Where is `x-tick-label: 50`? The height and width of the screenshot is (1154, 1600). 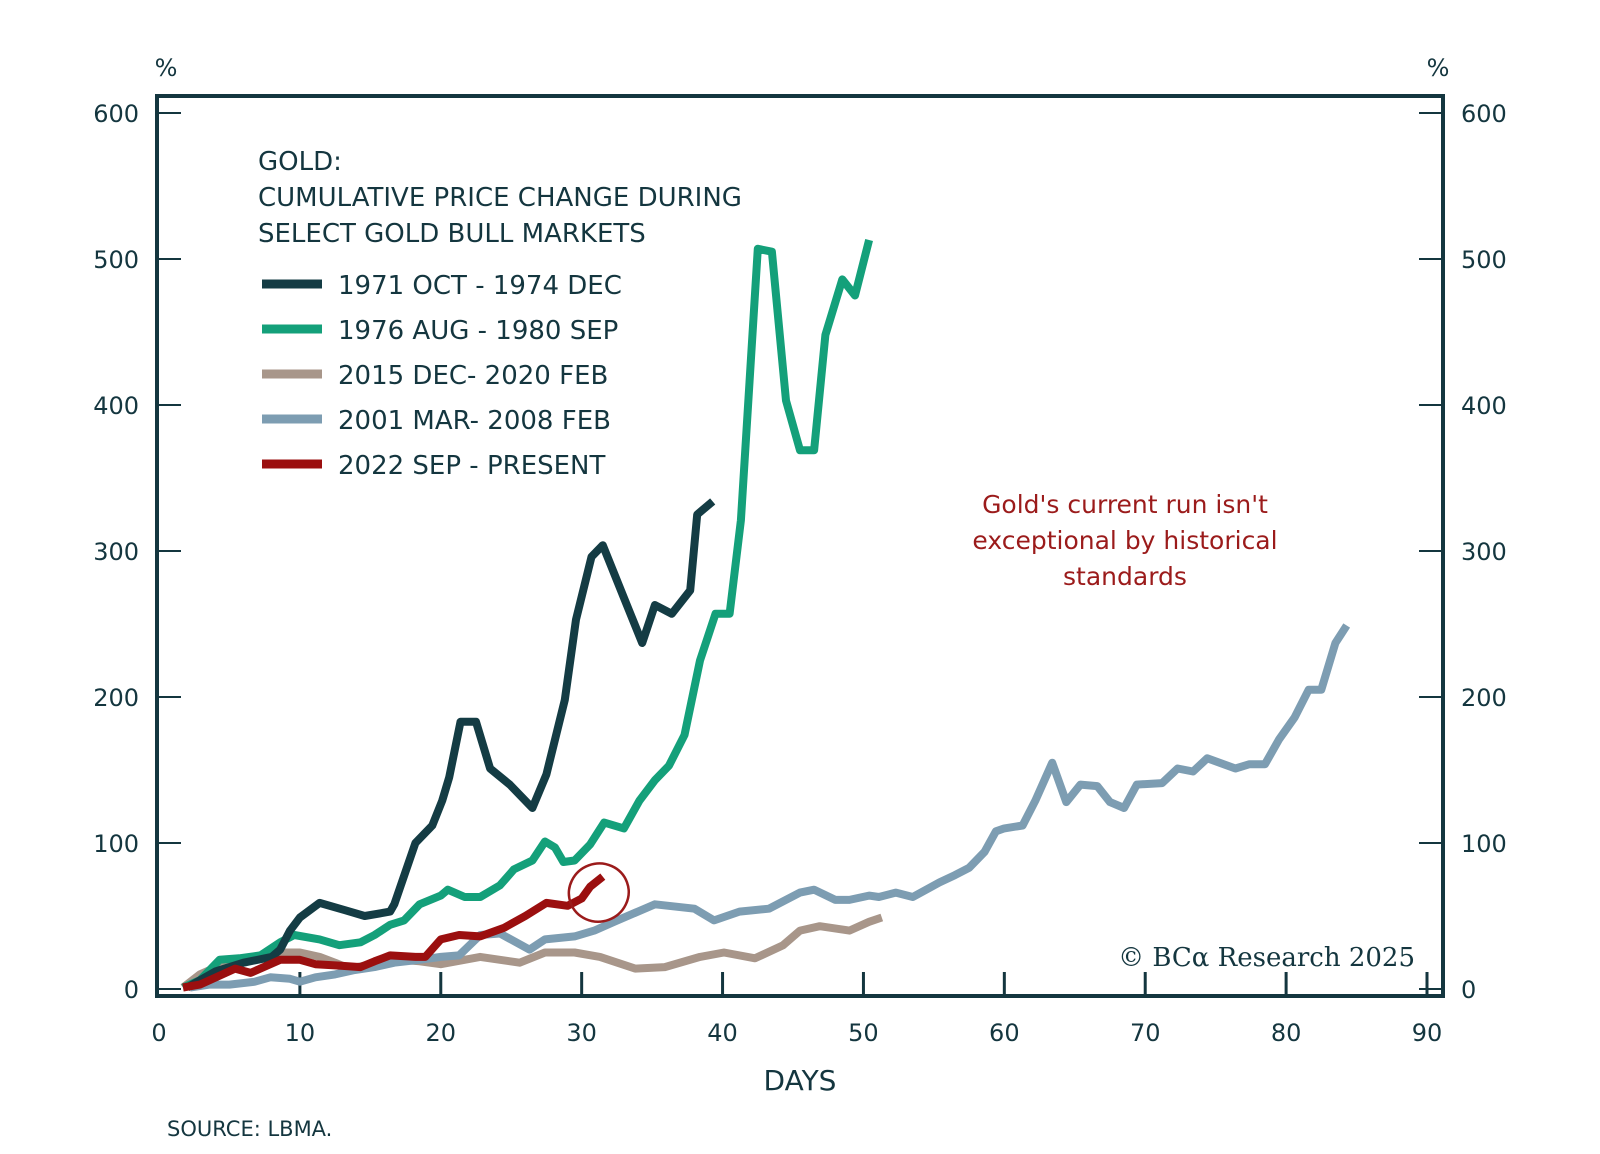
x-tick-label: 50 is located at coordinates (863, 1033).